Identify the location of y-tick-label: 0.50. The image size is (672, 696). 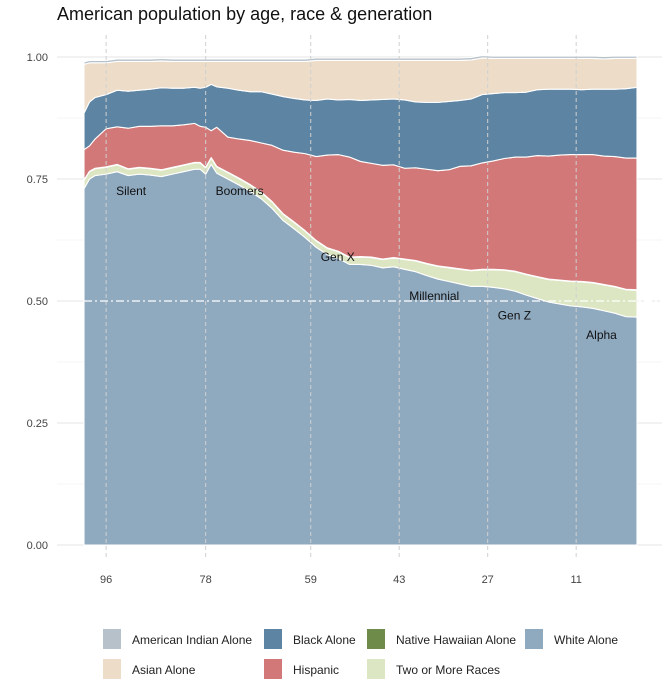
(37, 302).